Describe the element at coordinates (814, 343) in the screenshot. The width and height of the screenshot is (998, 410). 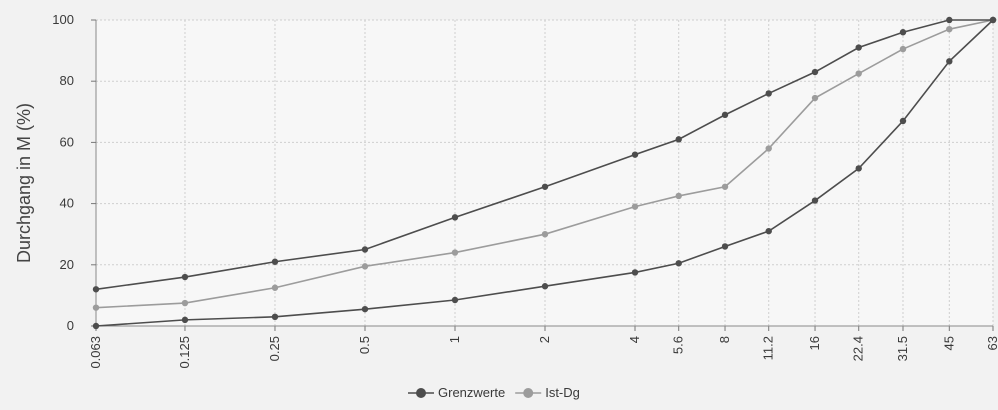
I see `x-tick-label: 16` at that location.